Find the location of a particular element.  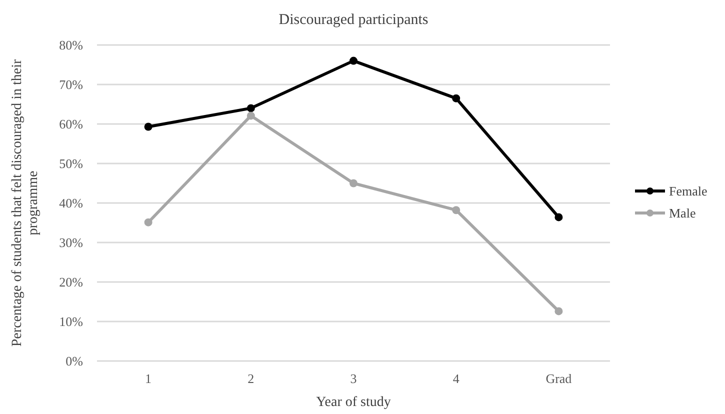

y-tick-label: 30% is located at coordinates (71, 242).